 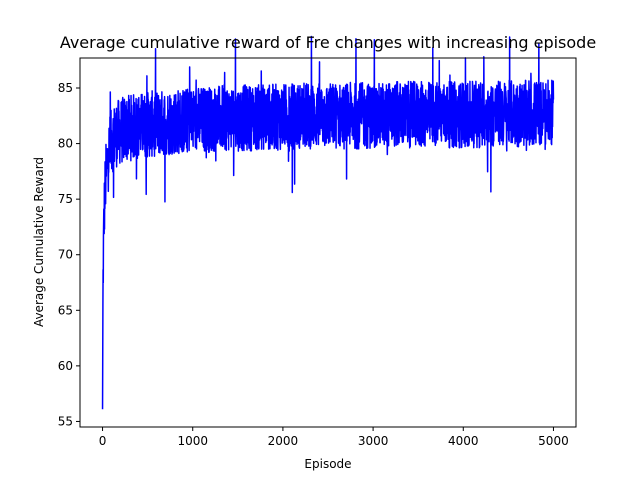 What do you see at coordinates (553, 441) in the screenshot?
I see `x-tick-label: 5000` at bounding box center [553, 441].